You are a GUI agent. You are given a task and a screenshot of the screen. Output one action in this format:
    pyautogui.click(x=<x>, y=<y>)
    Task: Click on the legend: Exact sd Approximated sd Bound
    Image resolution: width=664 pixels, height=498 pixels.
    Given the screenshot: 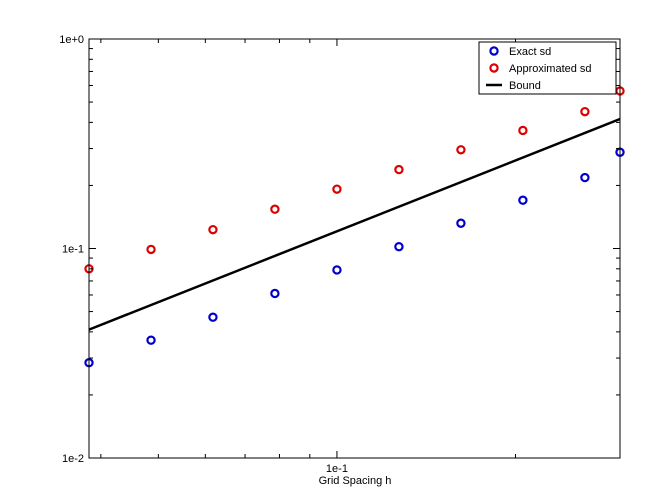 What is the action you would take?
    pyautogui.click(x=547, y=68)
    